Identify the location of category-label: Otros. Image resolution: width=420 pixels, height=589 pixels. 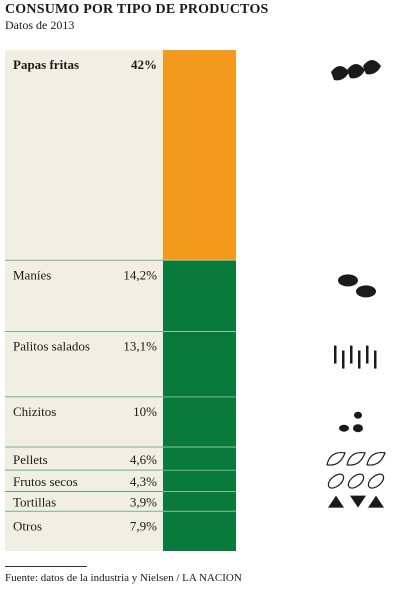
(27, 525).